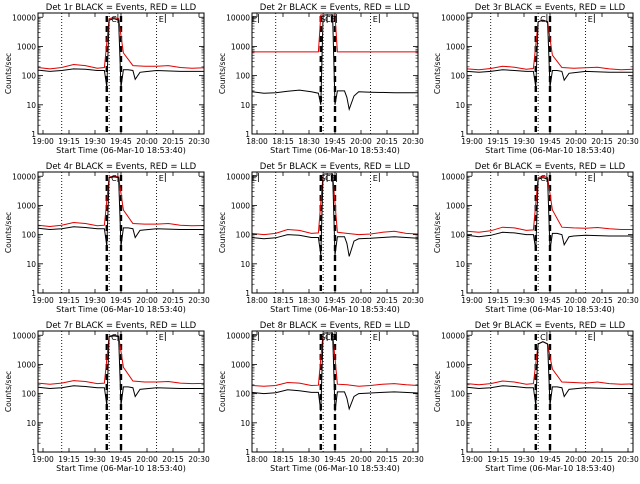 Image resolution: width=640 pixels, height=484 pixels. Describe the element at coordinates (121, 8) in the screenshot. I see `chart-title: Det 1r BLACK = Events, RED = LLD` at that location.